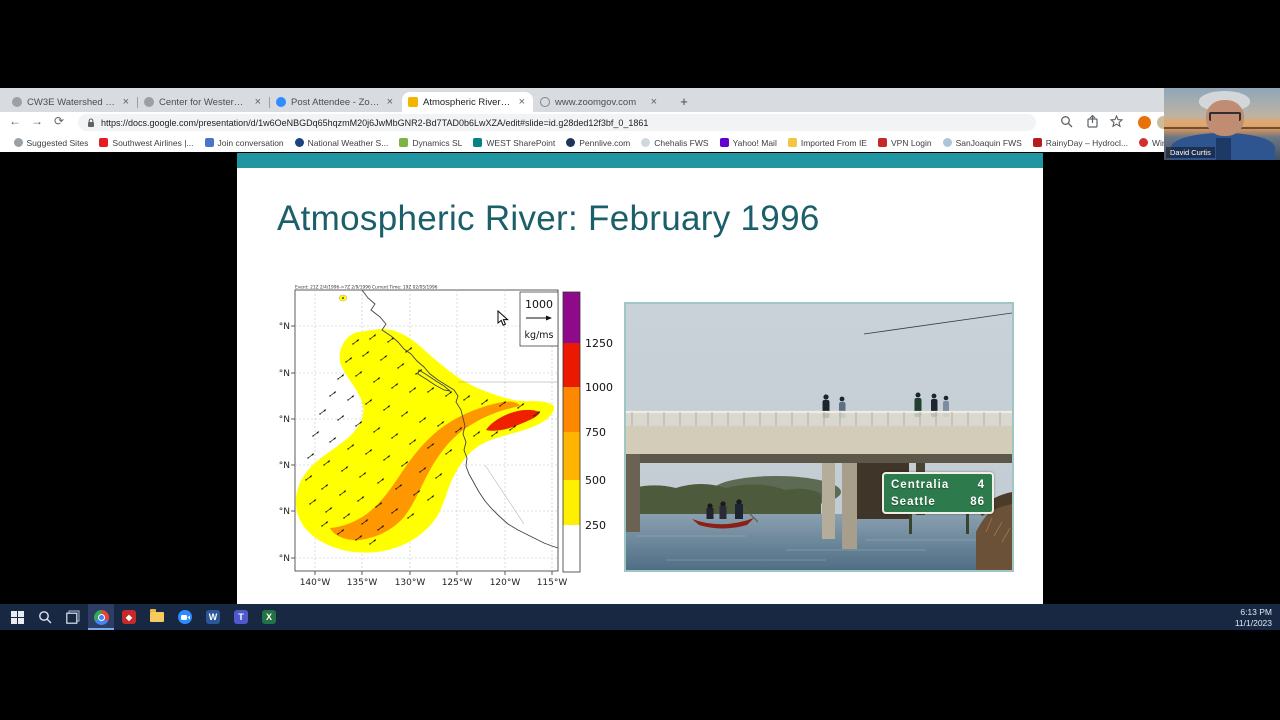 The image size is (1280, 720). I want to click on taskbar-file-explorer-icon, so click(157, 617).